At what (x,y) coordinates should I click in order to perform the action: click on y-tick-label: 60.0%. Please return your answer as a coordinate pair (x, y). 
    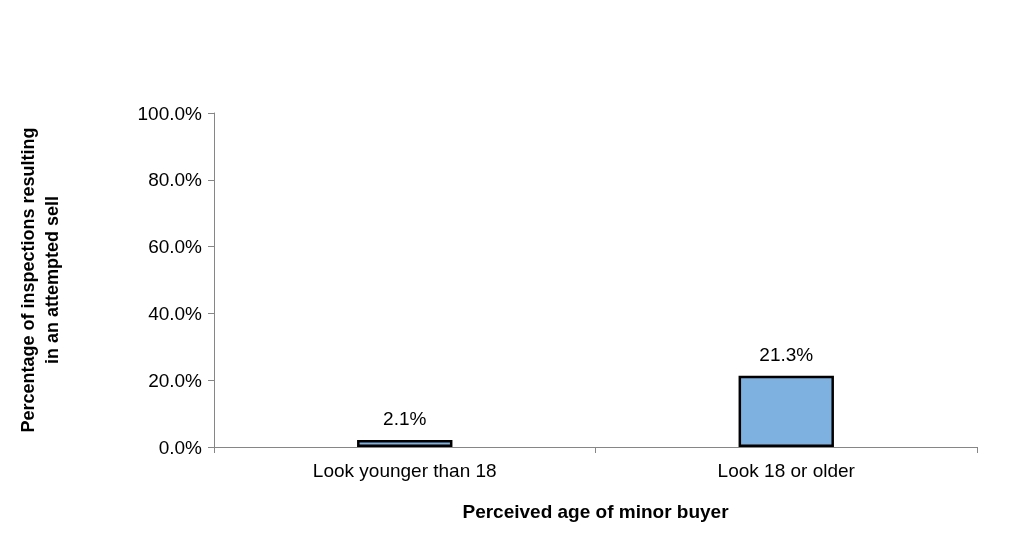
    Looking at the image, I should click on (175, 247).